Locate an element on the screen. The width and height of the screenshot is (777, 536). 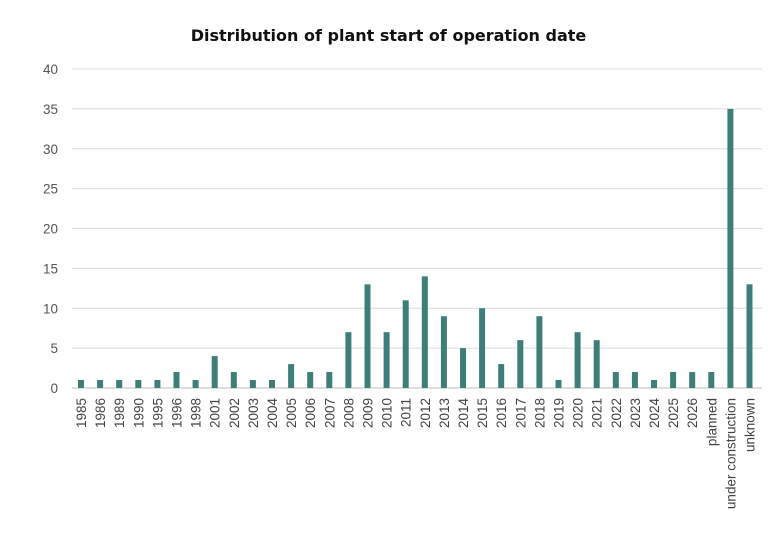
x-tick-label: 2021 is located at coordinates (597, 413).